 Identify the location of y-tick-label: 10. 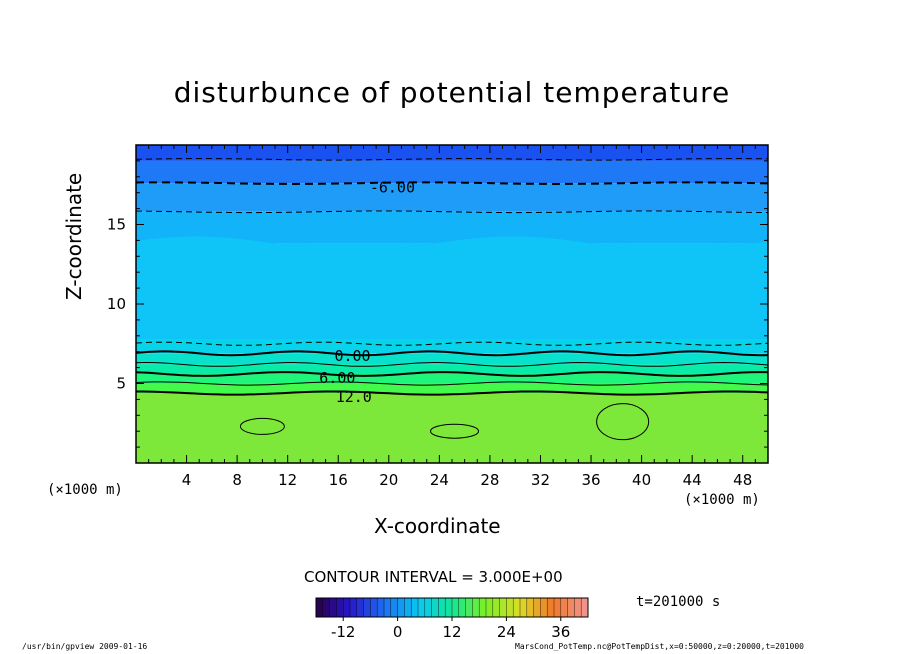
(116, 304).